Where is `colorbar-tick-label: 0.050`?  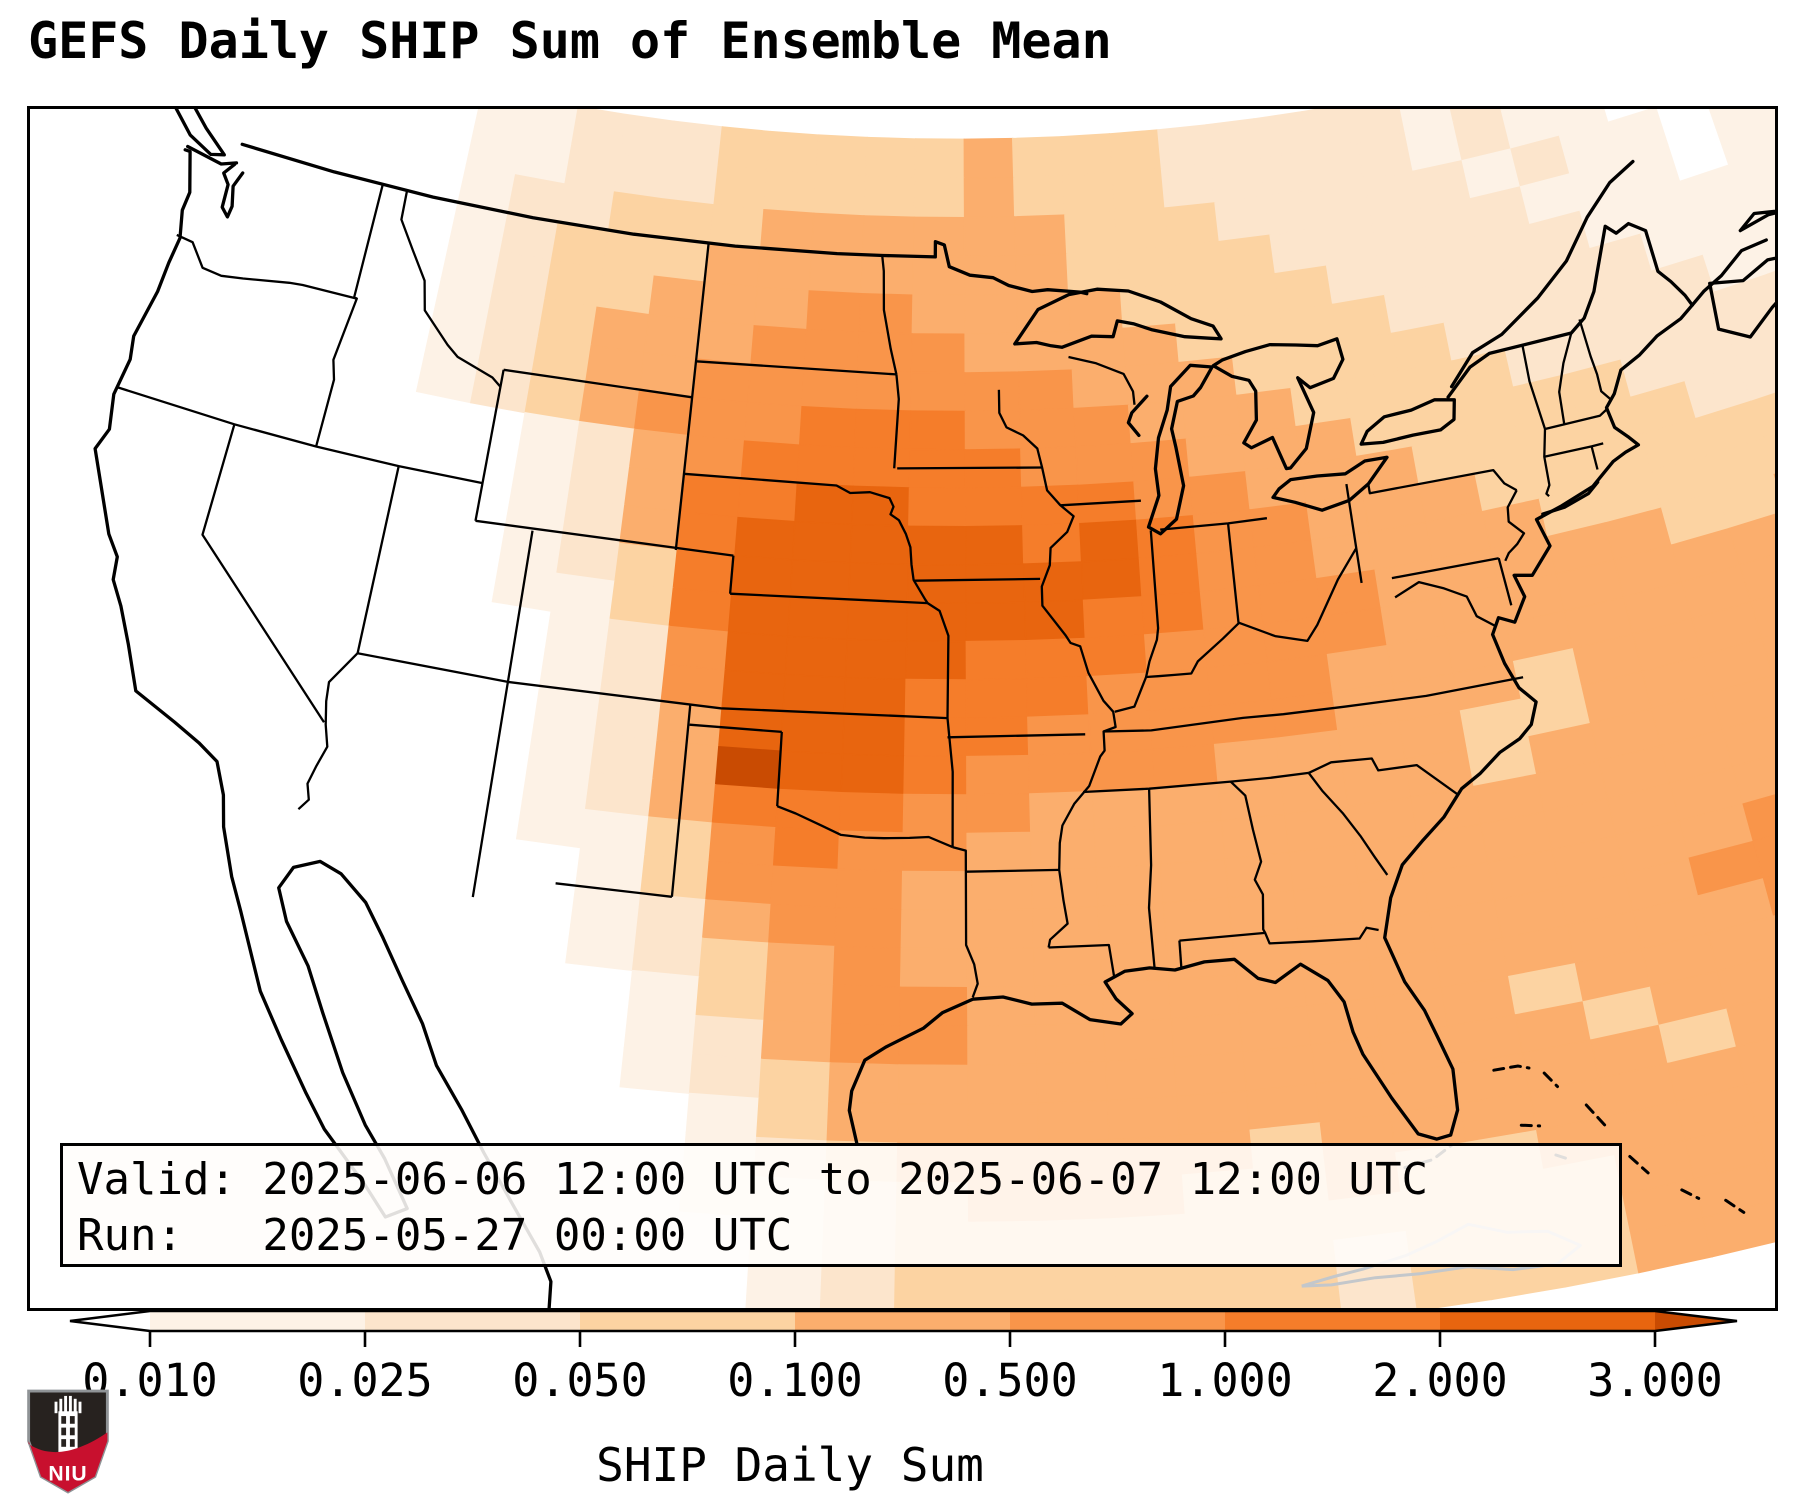 colorbar-tick-label: 0.050 is located at coordinates (580, 1380).